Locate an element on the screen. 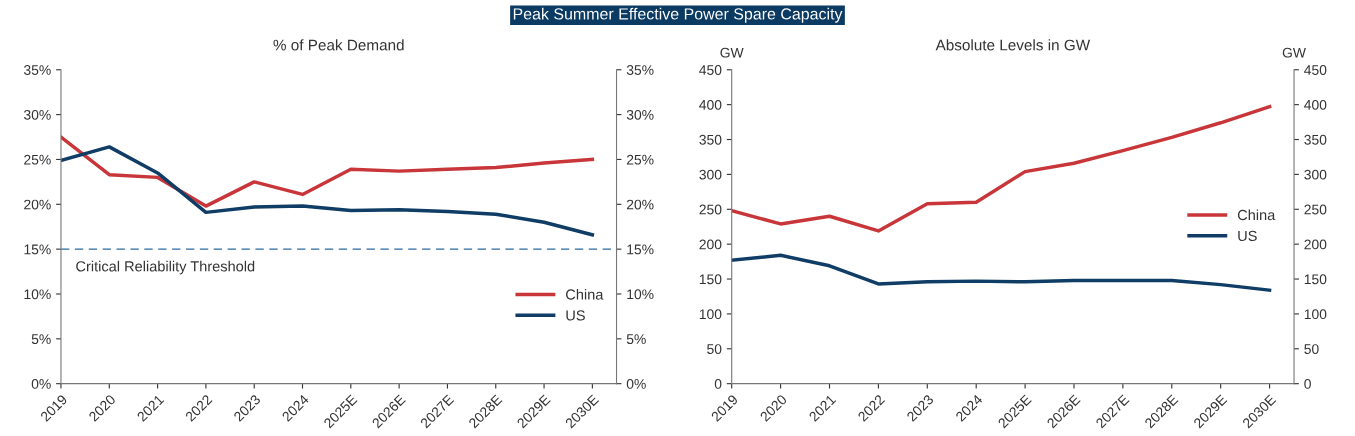  y-tick-label: 400 is located at coordinates (710, 104).